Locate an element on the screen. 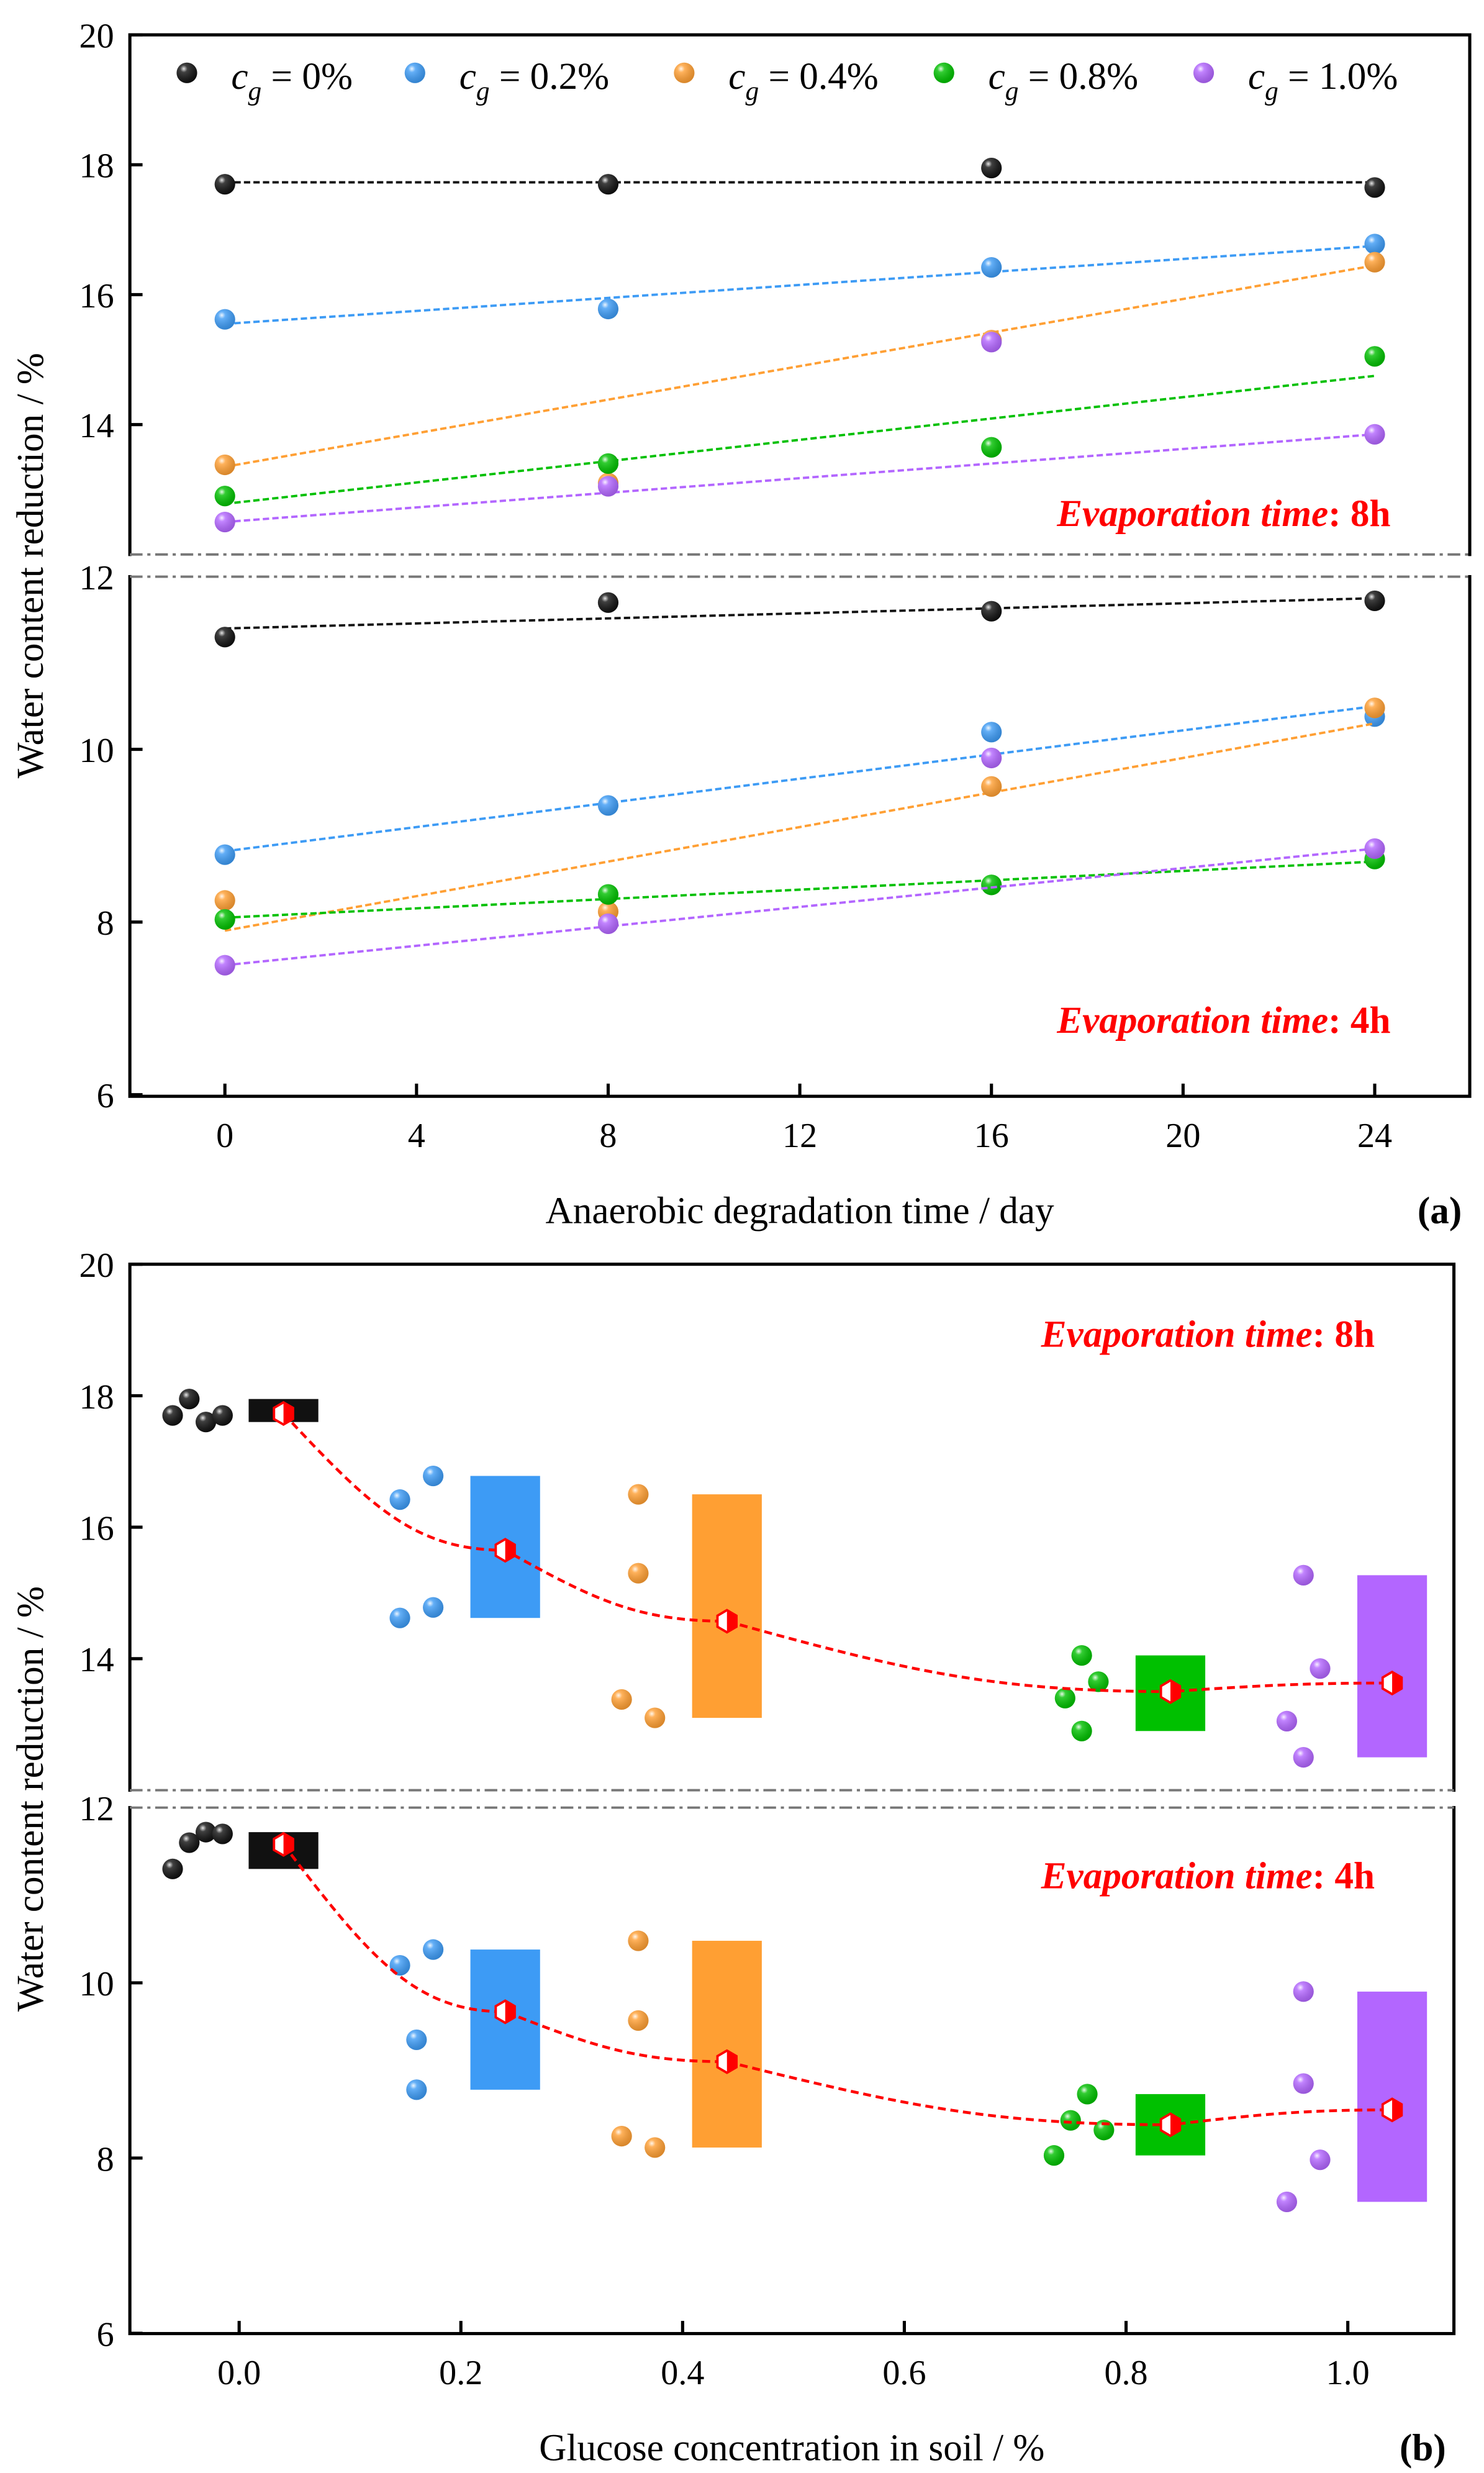  fit-line-0.8% is located at coordinates (800, 889).